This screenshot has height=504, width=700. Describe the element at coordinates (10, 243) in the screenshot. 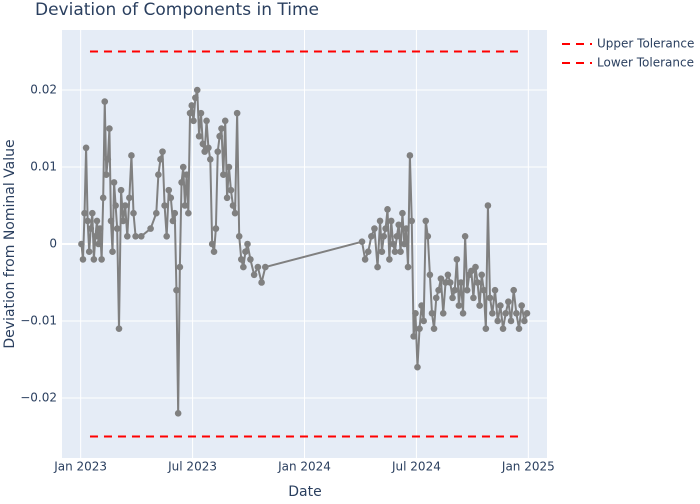

I see `y-axis-title: Deviation from Nominal Value` at that location.